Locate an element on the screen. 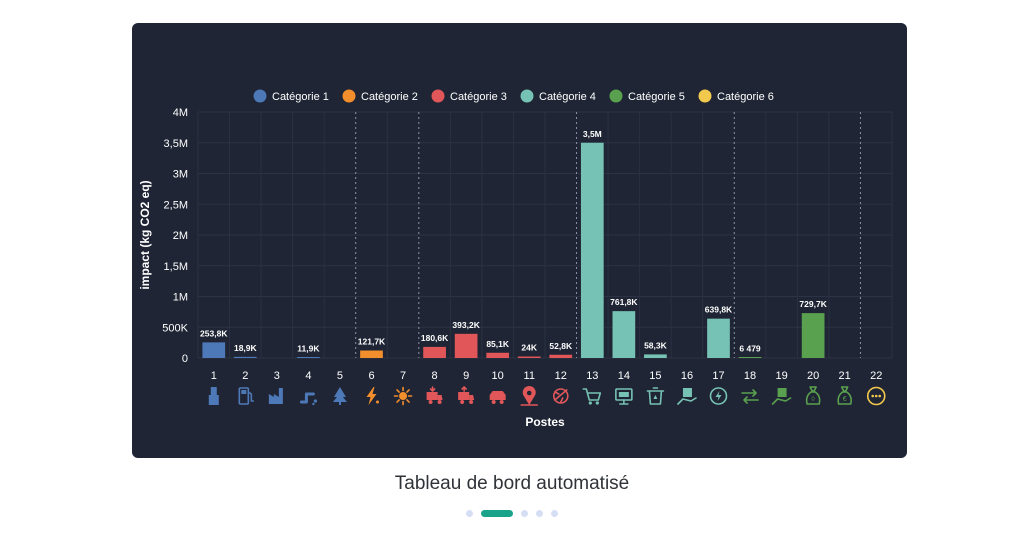  y-tick-label: 500K is located at coordinates (175, 328).